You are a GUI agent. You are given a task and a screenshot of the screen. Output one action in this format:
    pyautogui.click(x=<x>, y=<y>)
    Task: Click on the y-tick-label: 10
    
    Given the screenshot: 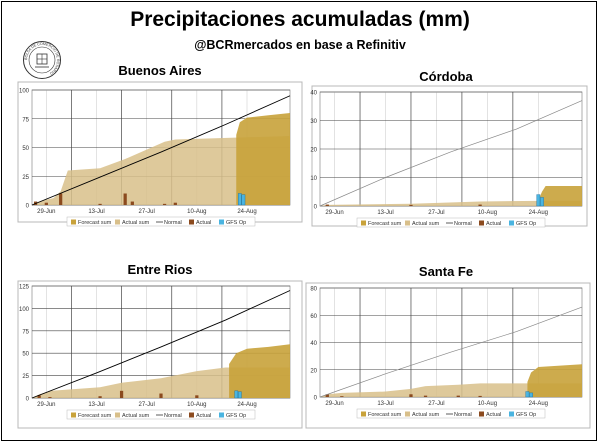 What is the action you would take?
    pyautogui.click(x=313, y=179)
    